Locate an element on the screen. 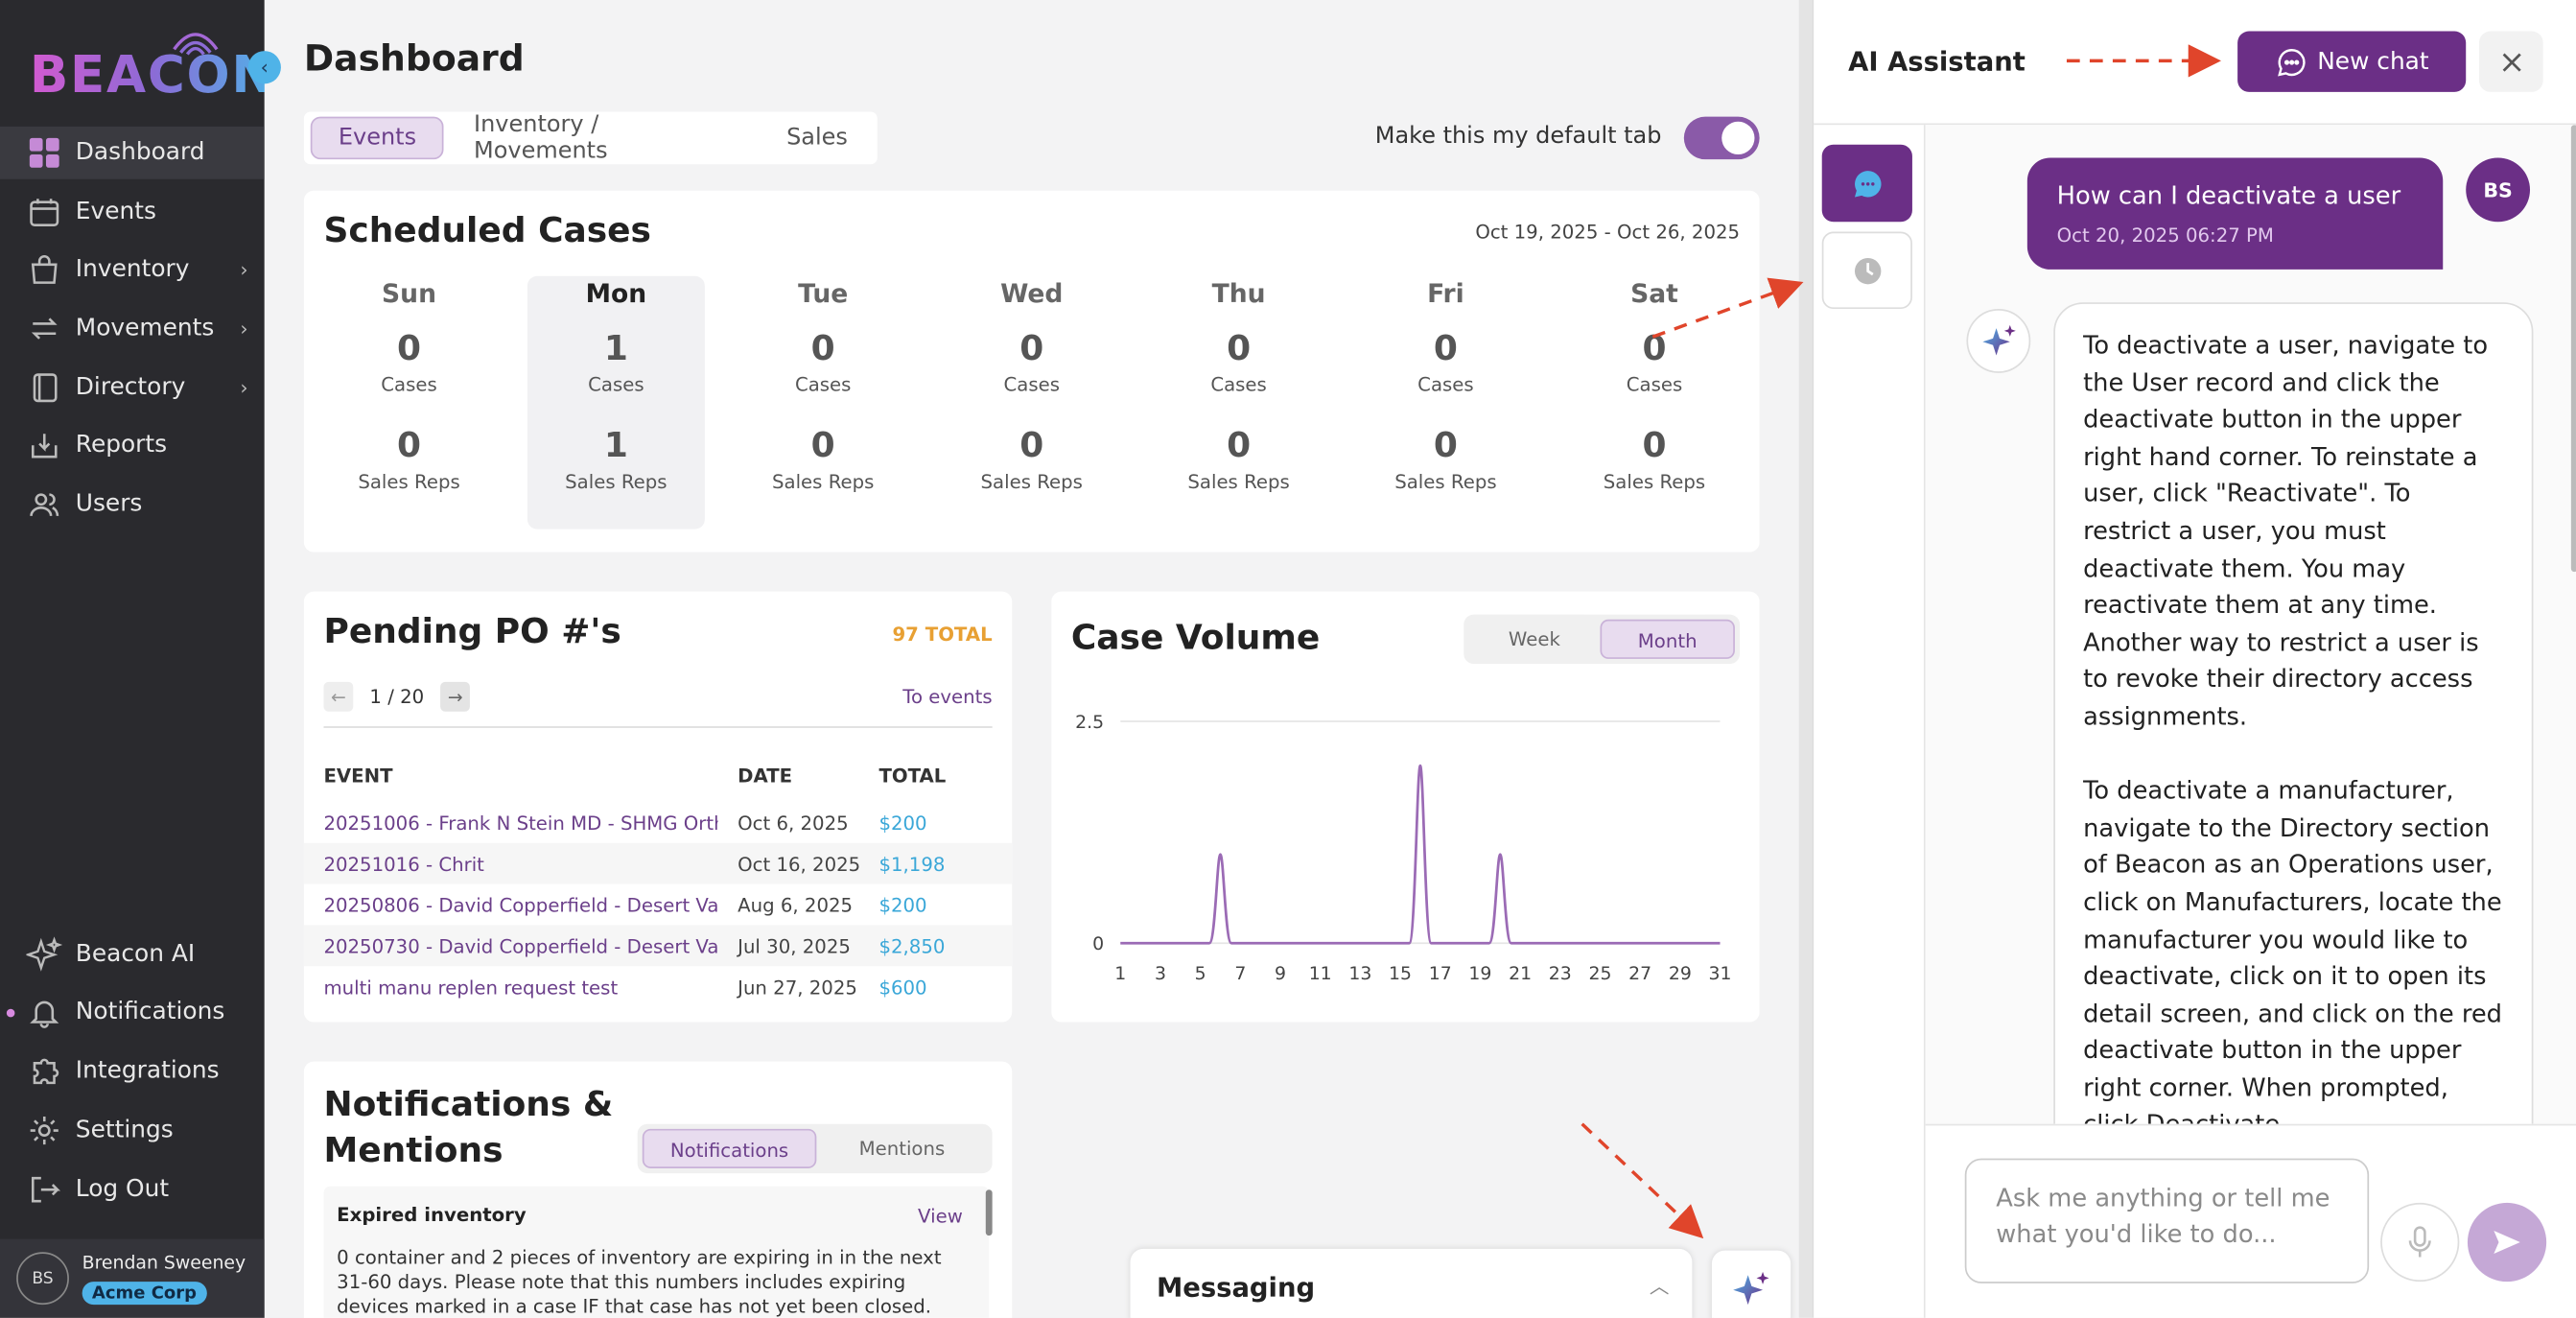 The height and width of the screenshot is (1318, 2576). sidebar-item-inventory: Inventory › is located at coordinates (132, 270).